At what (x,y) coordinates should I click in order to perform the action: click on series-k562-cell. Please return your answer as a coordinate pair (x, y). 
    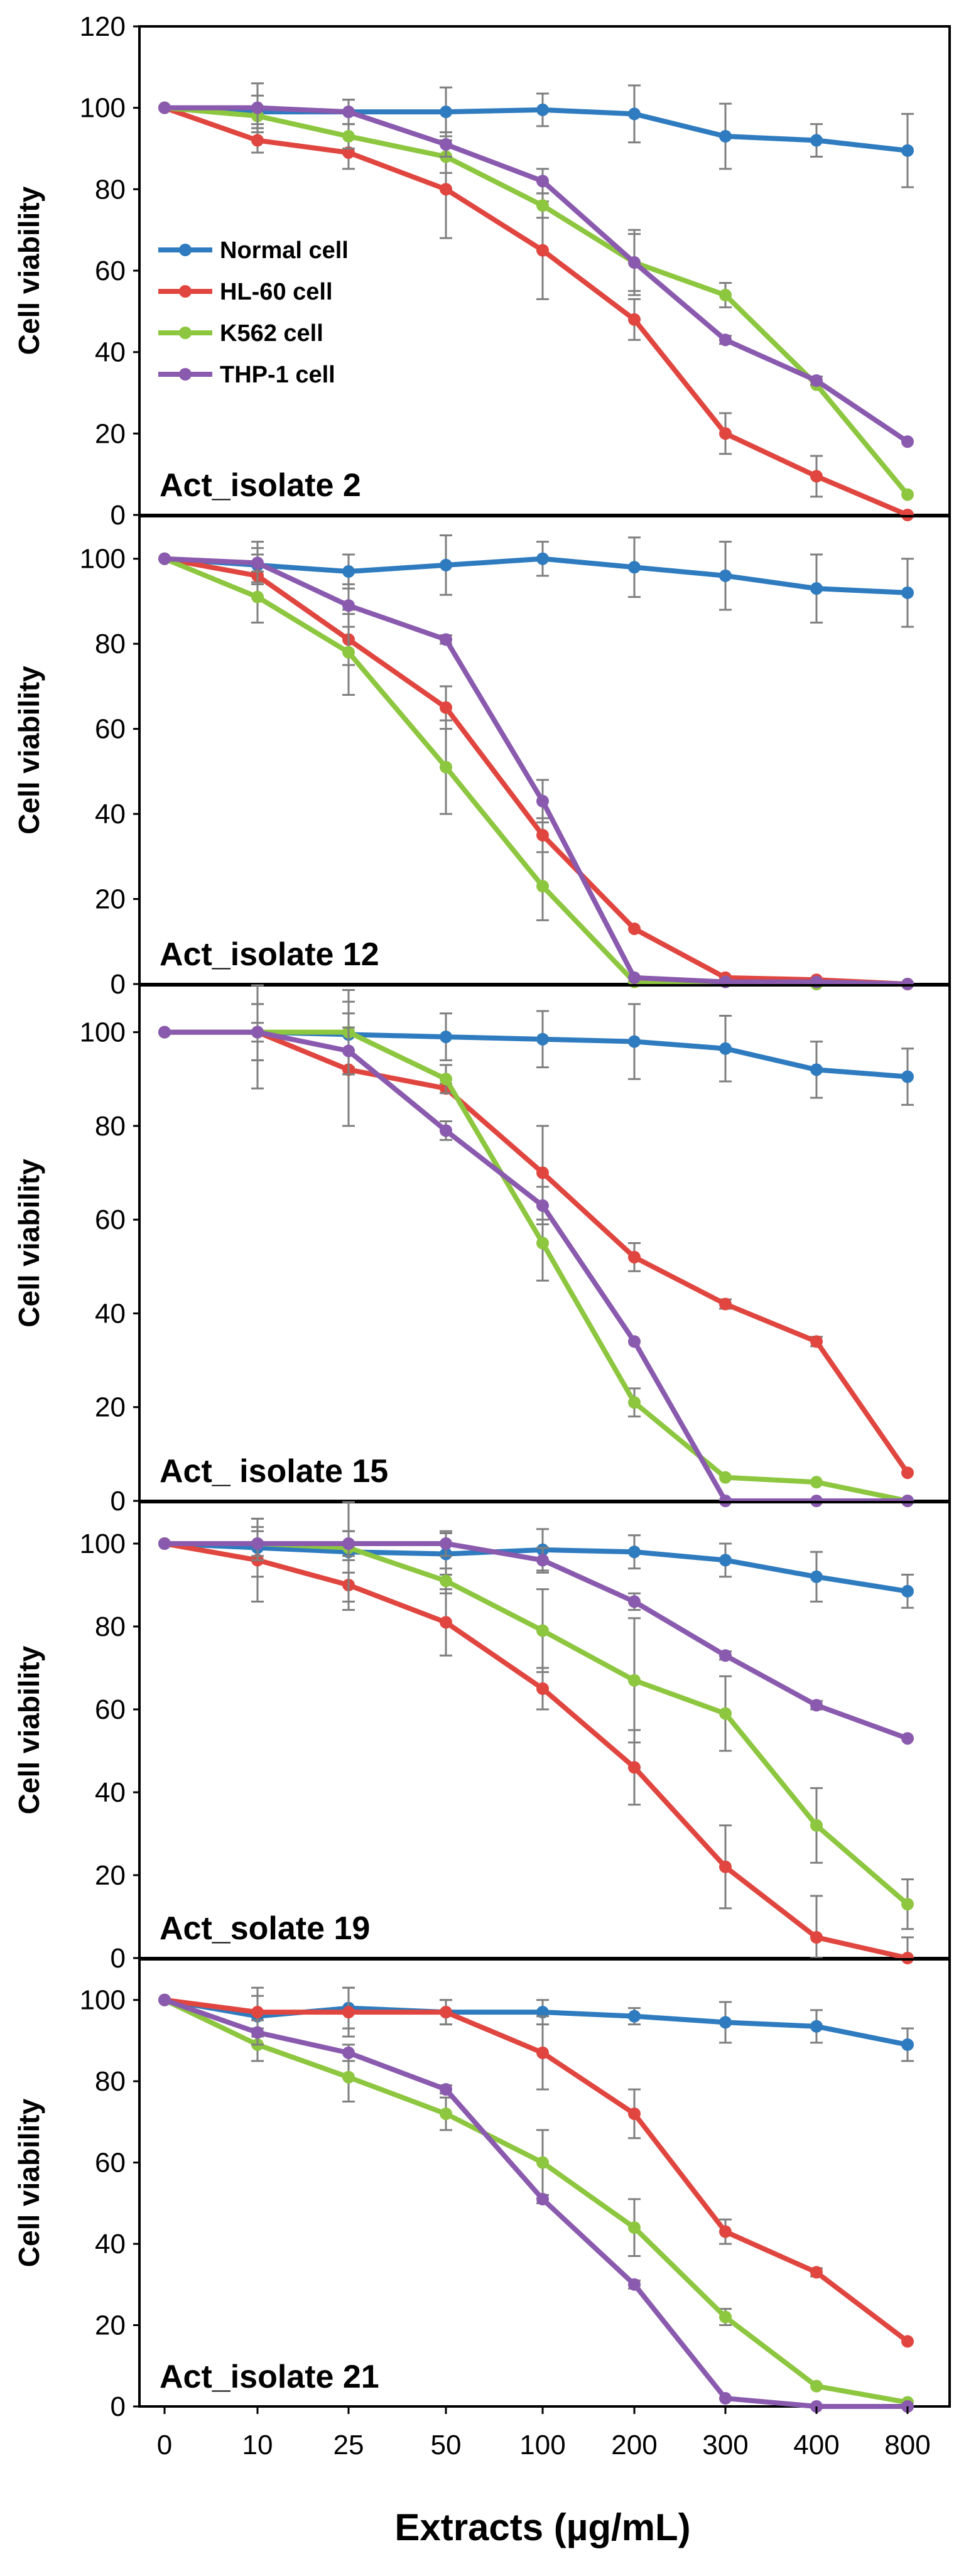
    Looking at the image, I should click on (536, 2201).